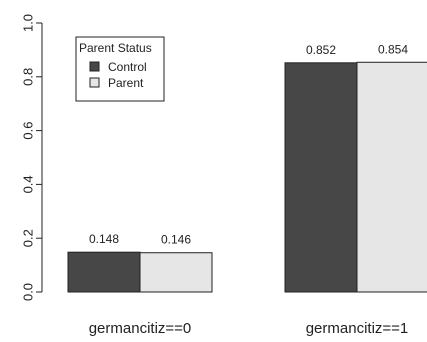 This screenshot has width=427, height=342. What do you see at coordinates (28, 77) in the screenshot?
I see `y-tick-label: 0.8` at bounding box center [28, 77].